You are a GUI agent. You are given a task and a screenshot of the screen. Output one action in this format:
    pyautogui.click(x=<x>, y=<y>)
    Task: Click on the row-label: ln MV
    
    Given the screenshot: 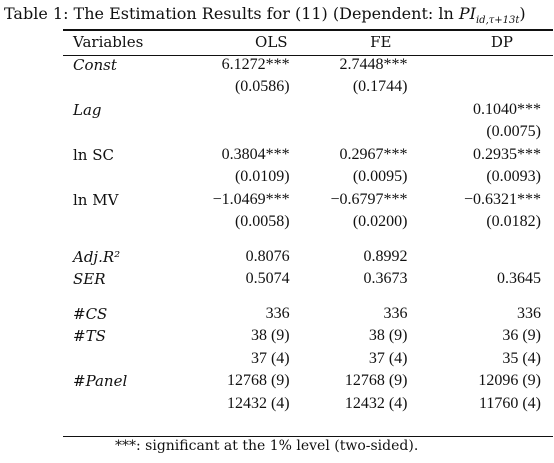 What is the action you would take?
    pyautogui.click(x=96, y=199)
    